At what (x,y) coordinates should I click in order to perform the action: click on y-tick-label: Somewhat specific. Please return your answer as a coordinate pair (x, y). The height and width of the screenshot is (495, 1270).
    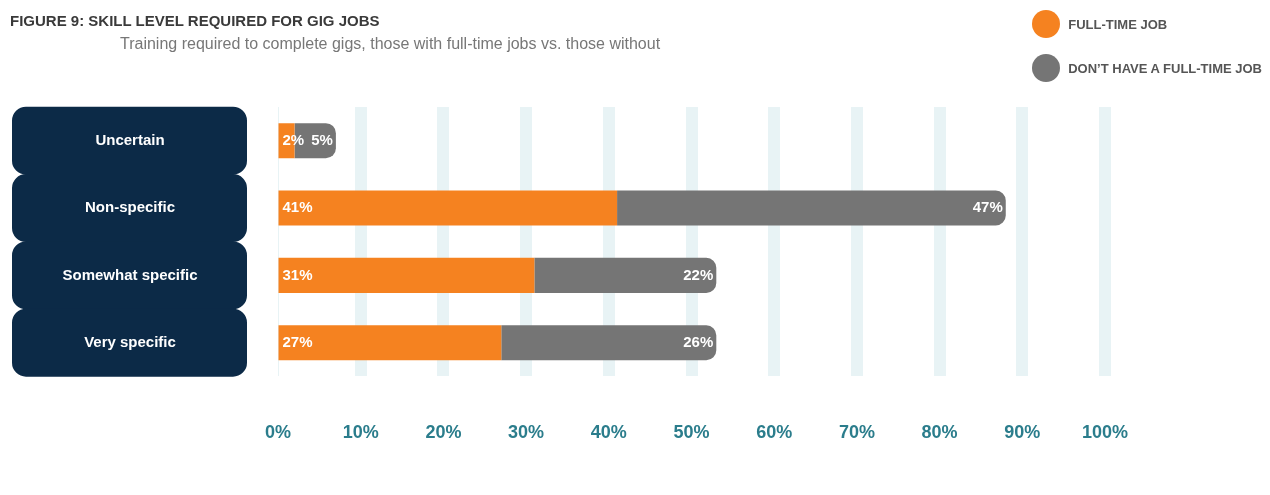
    Looking at the image, I should click on (130, 274).